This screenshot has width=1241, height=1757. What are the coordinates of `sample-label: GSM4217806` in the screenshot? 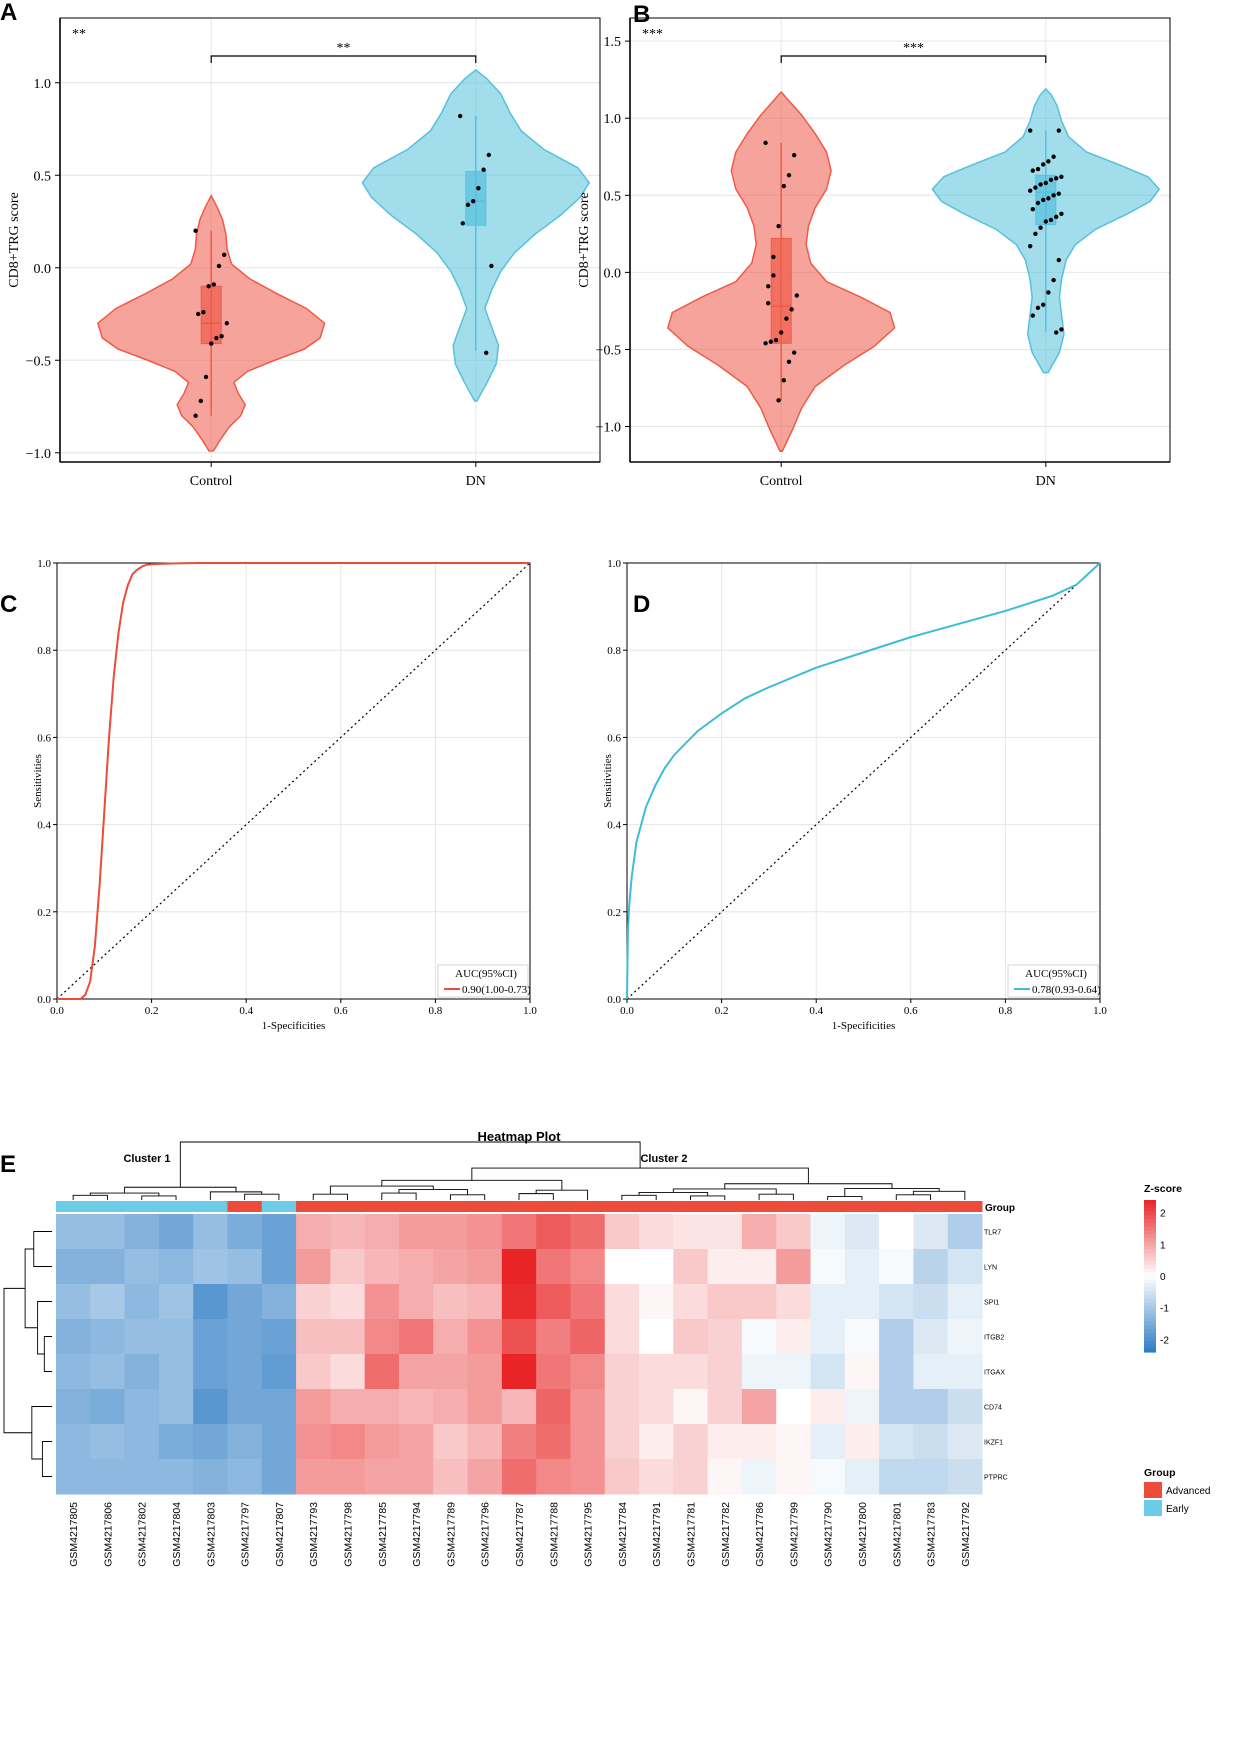 It's located at (108, 1534).